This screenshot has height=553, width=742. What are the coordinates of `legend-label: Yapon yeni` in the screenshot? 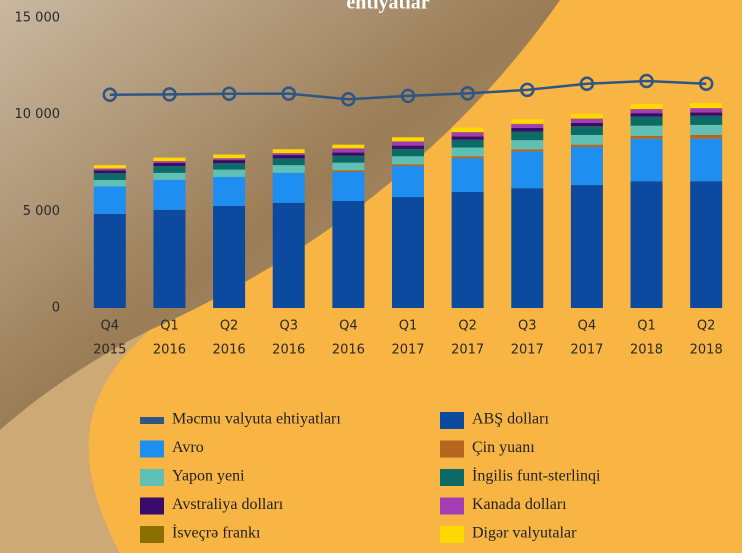 It's located at (208, 476).